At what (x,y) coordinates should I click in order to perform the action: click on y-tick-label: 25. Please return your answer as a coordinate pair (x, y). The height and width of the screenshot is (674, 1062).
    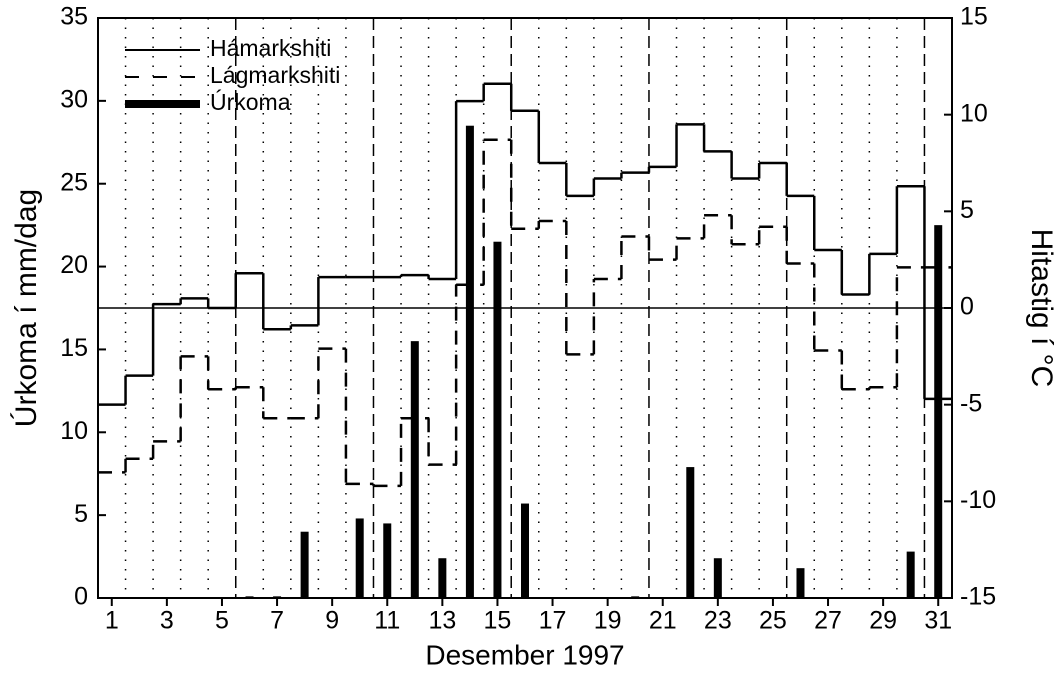
    Looking at the image, I should click on (74, 182).